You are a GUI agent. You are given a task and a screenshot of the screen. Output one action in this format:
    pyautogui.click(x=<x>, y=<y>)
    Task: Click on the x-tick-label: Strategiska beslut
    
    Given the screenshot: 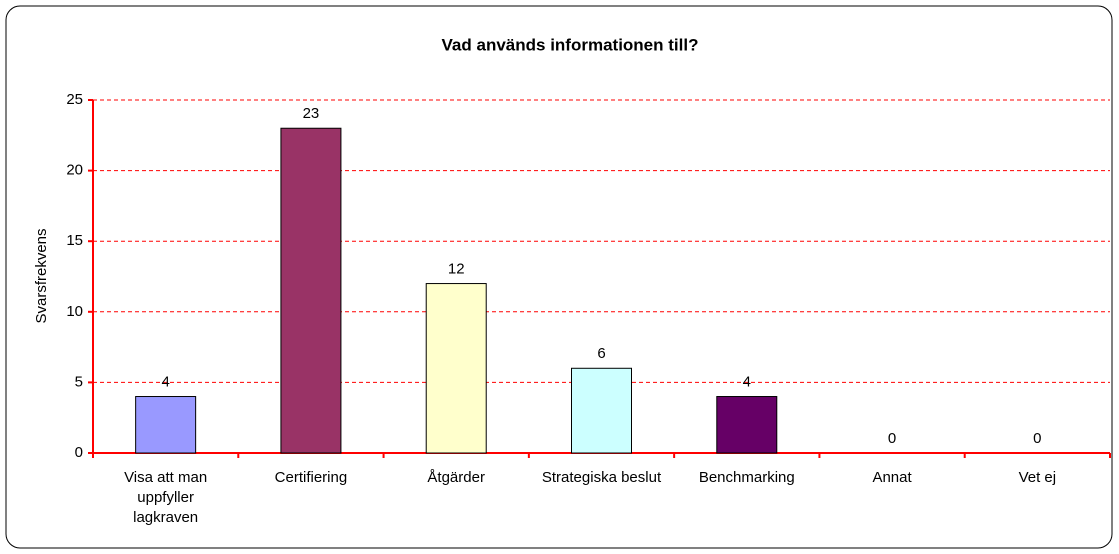 What is the action you would take?
    pyautogui.click(x=601, y=477)
    